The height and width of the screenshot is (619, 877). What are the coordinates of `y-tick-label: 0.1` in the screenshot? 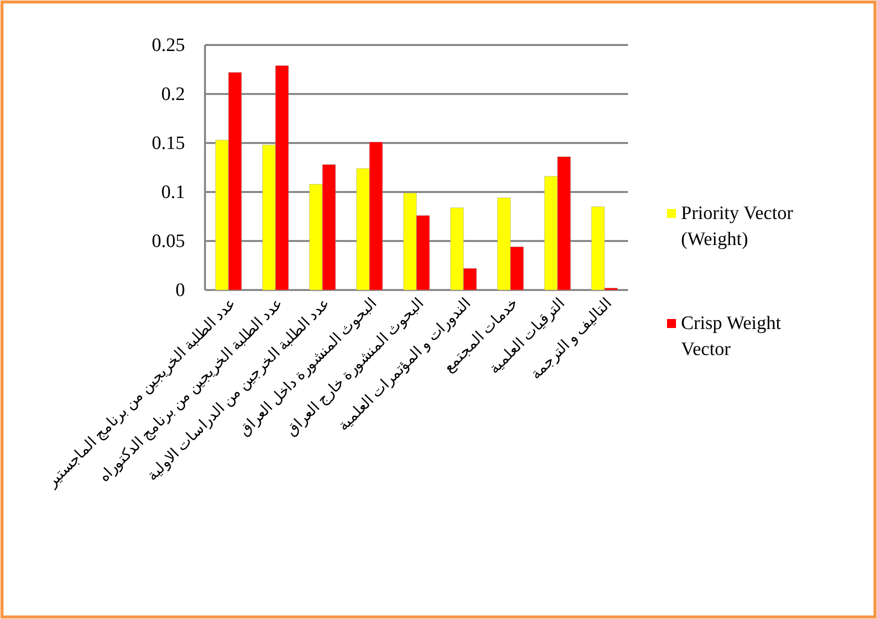 It's located at (173, 192).